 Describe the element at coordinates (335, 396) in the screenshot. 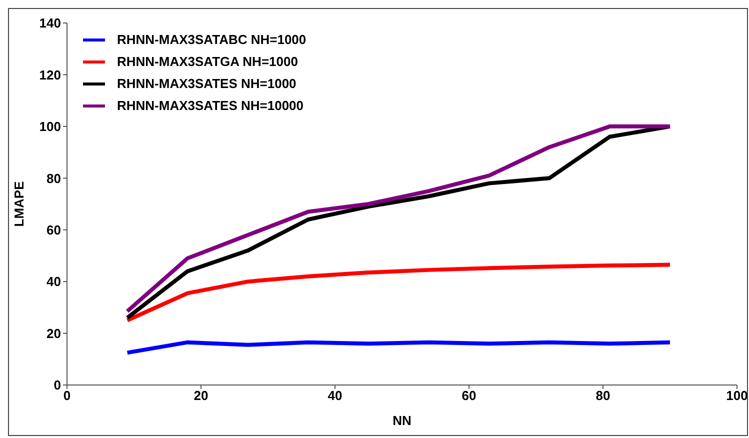

I see `x-tick-label: 40` at that location.